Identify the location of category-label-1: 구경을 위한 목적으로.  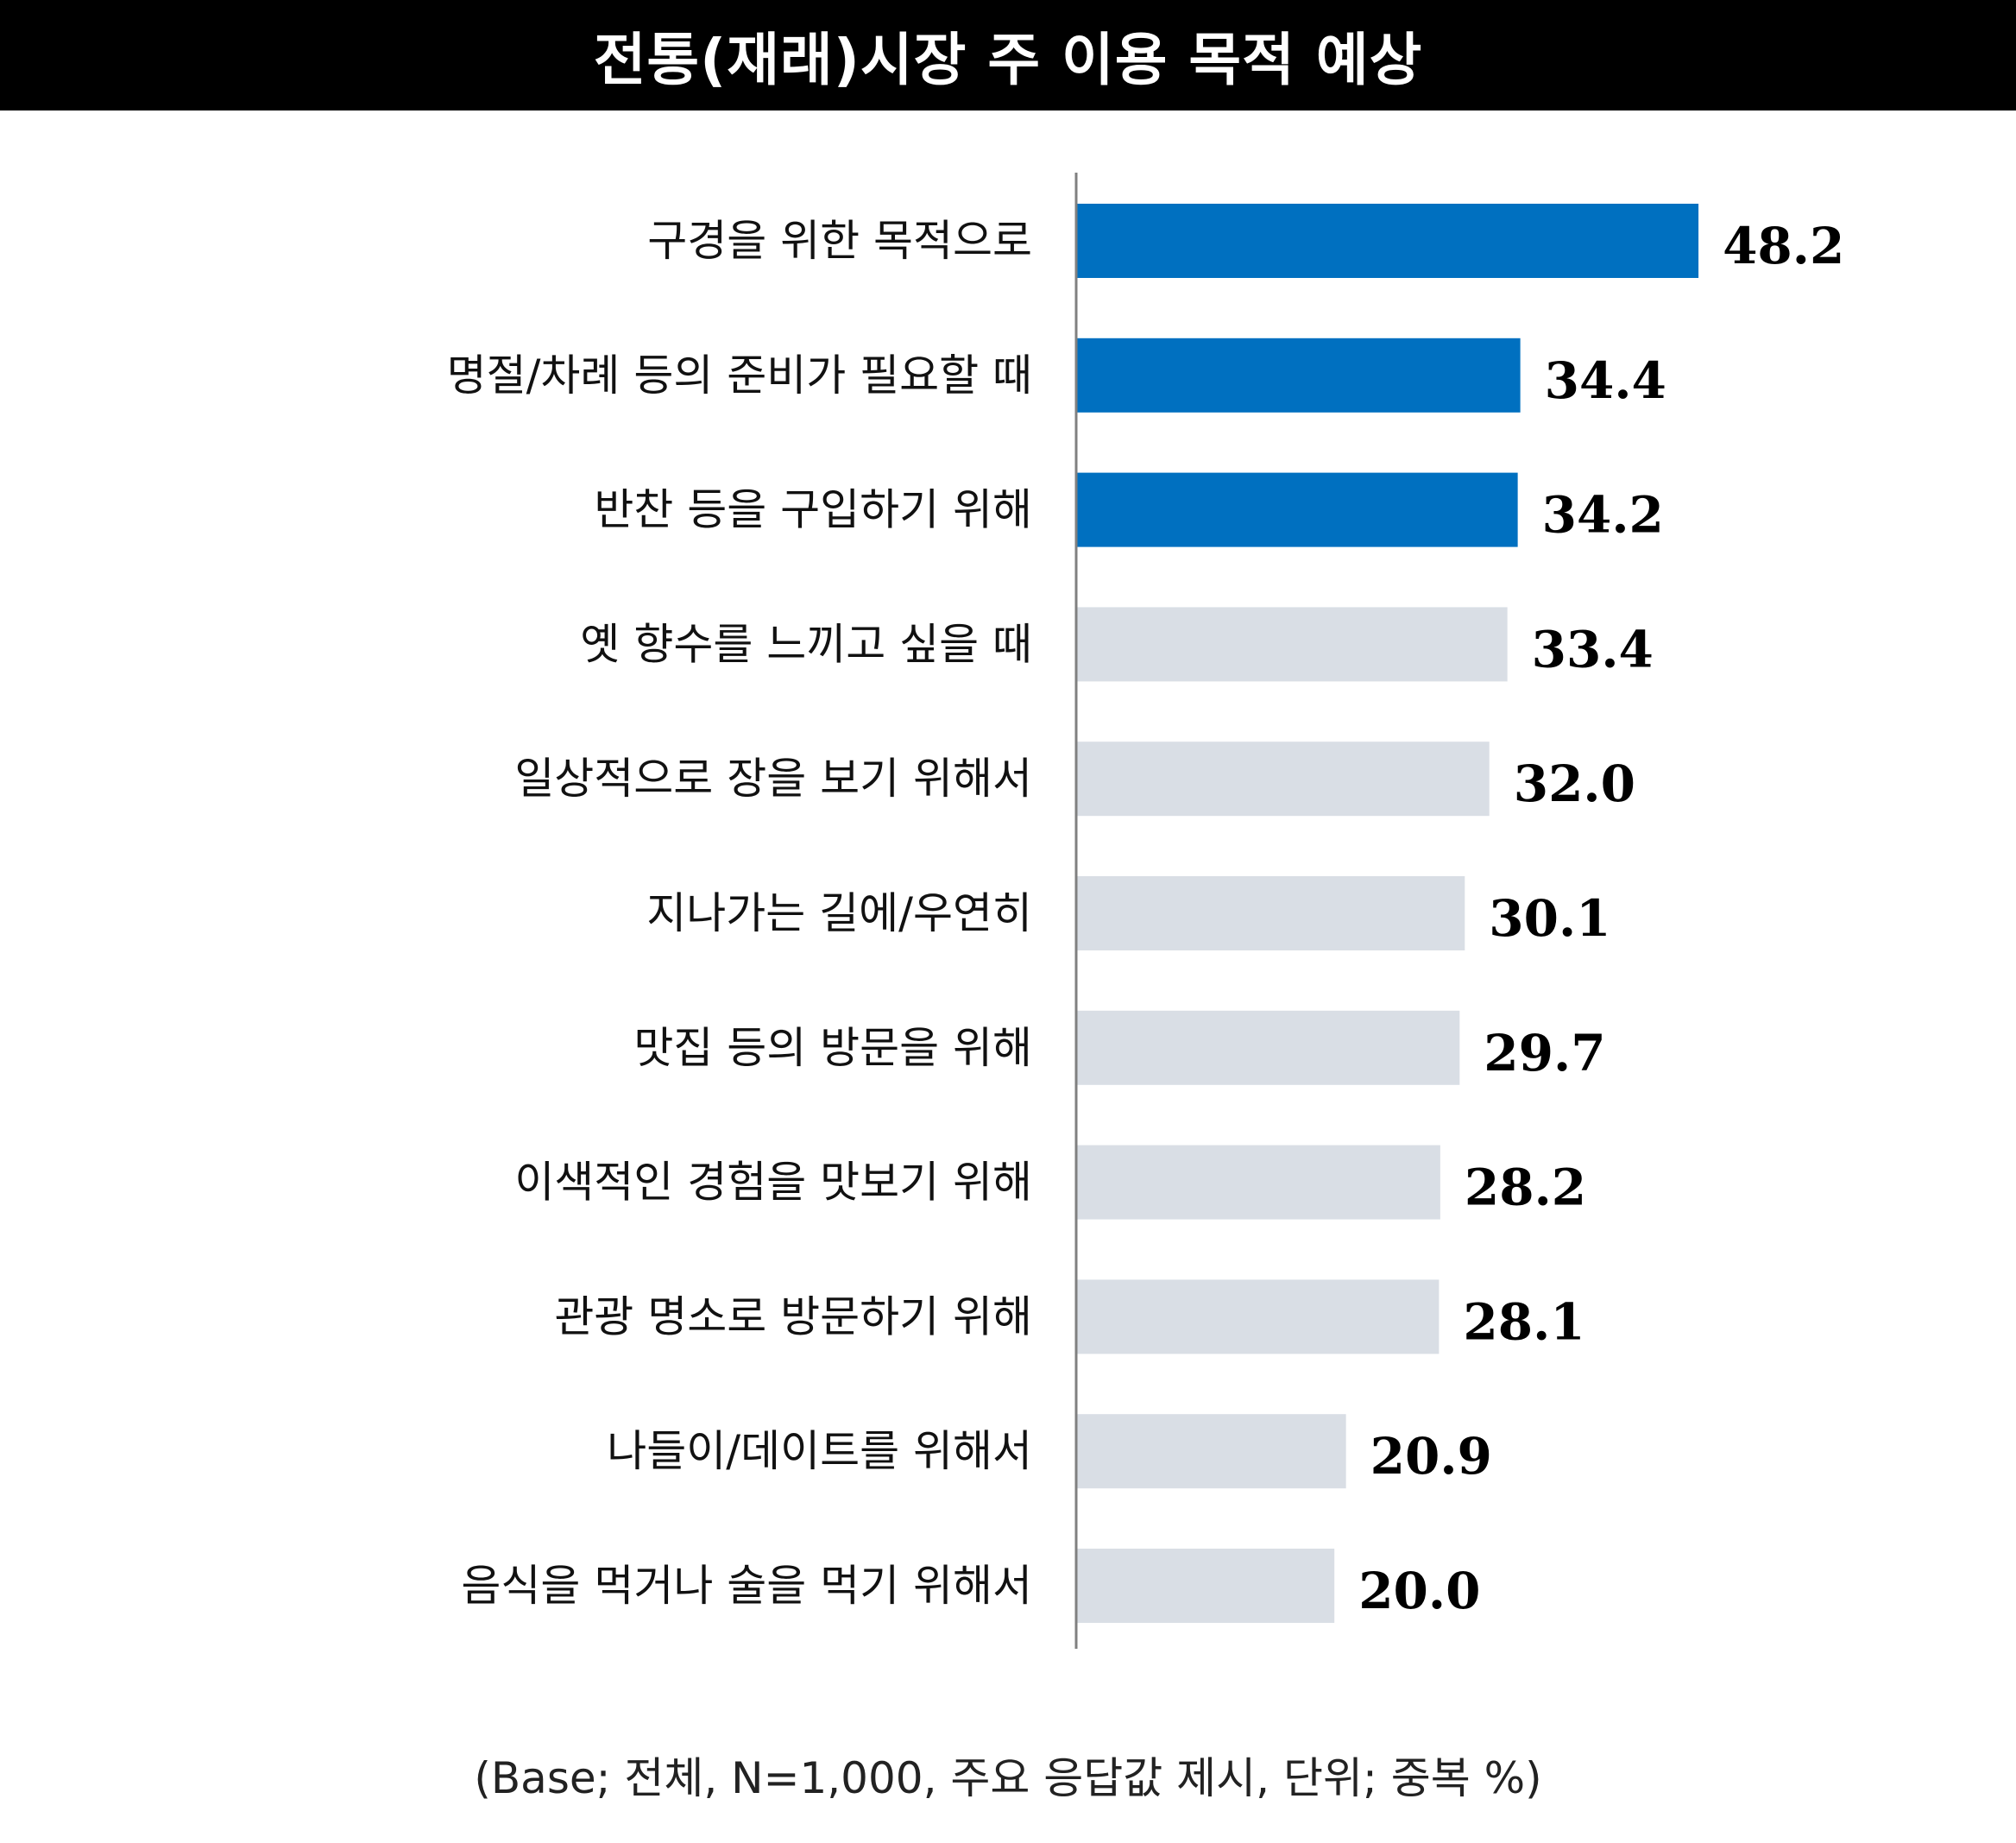
(839, 241).